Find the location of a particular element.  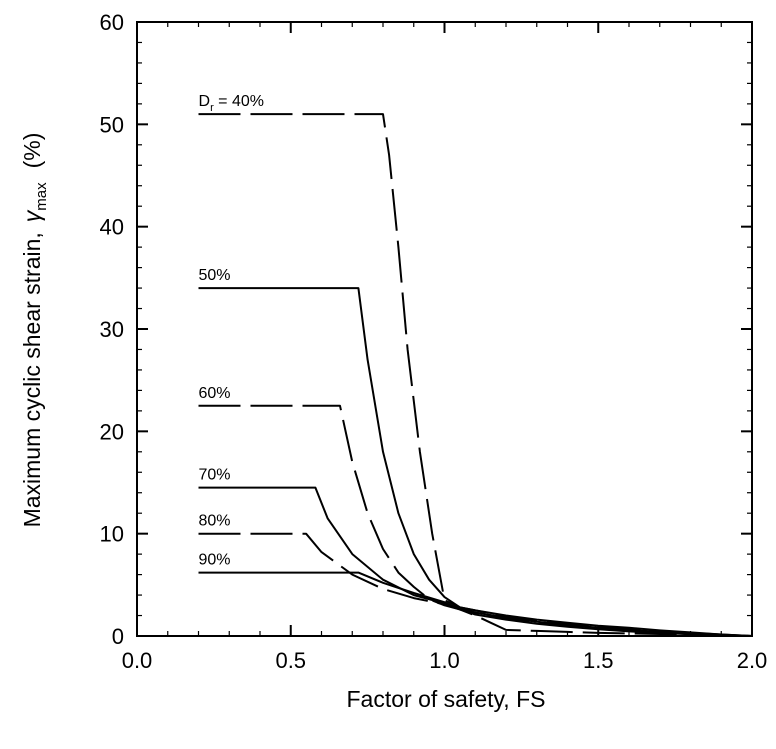

y-tick-label: 50 is located at coordinates (112, 124).